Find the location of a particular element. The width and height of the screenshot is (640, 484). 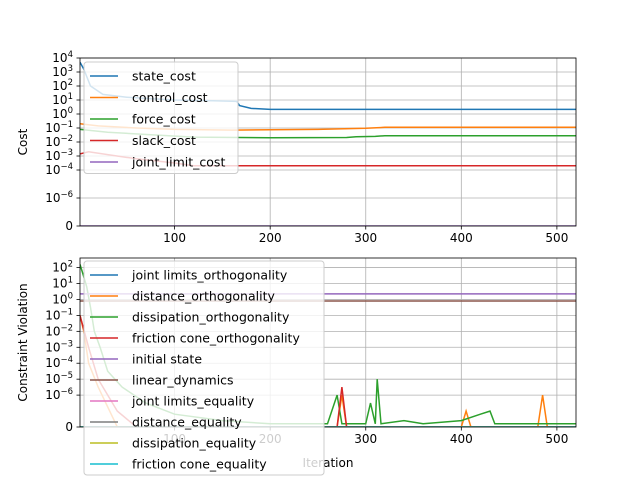

legend-label: joint limits_orthogonality is located at coordinates (209, 275).